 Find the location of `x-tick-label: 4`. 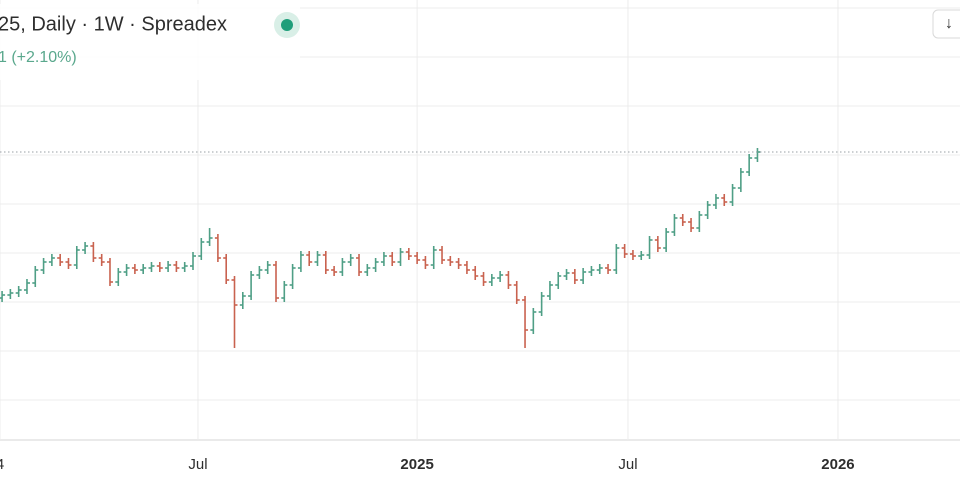

x-tick-label: 4 is located at coordinates (2, 464).